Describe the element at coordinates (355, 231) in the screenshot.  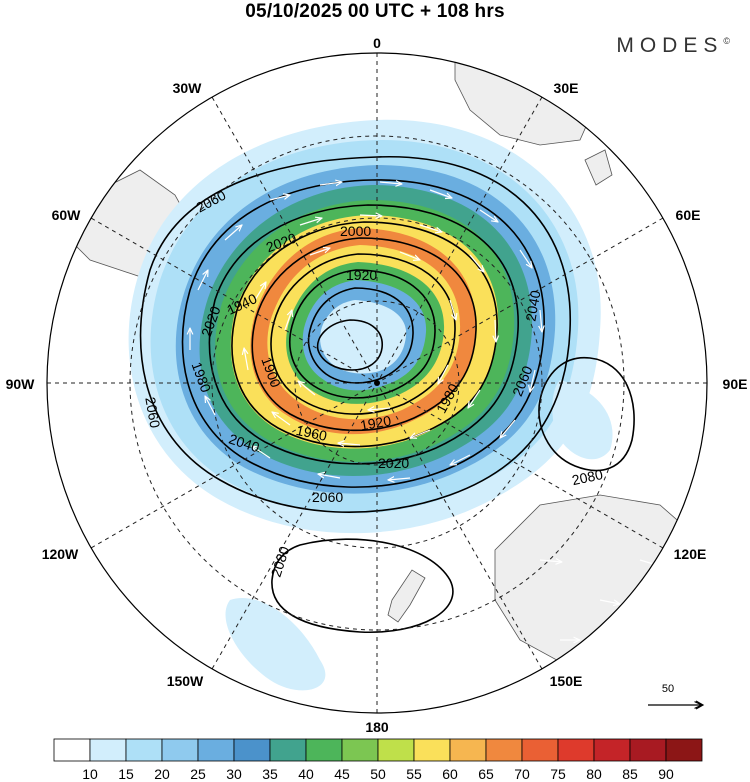
I see `contour-label: 2000` at that location.